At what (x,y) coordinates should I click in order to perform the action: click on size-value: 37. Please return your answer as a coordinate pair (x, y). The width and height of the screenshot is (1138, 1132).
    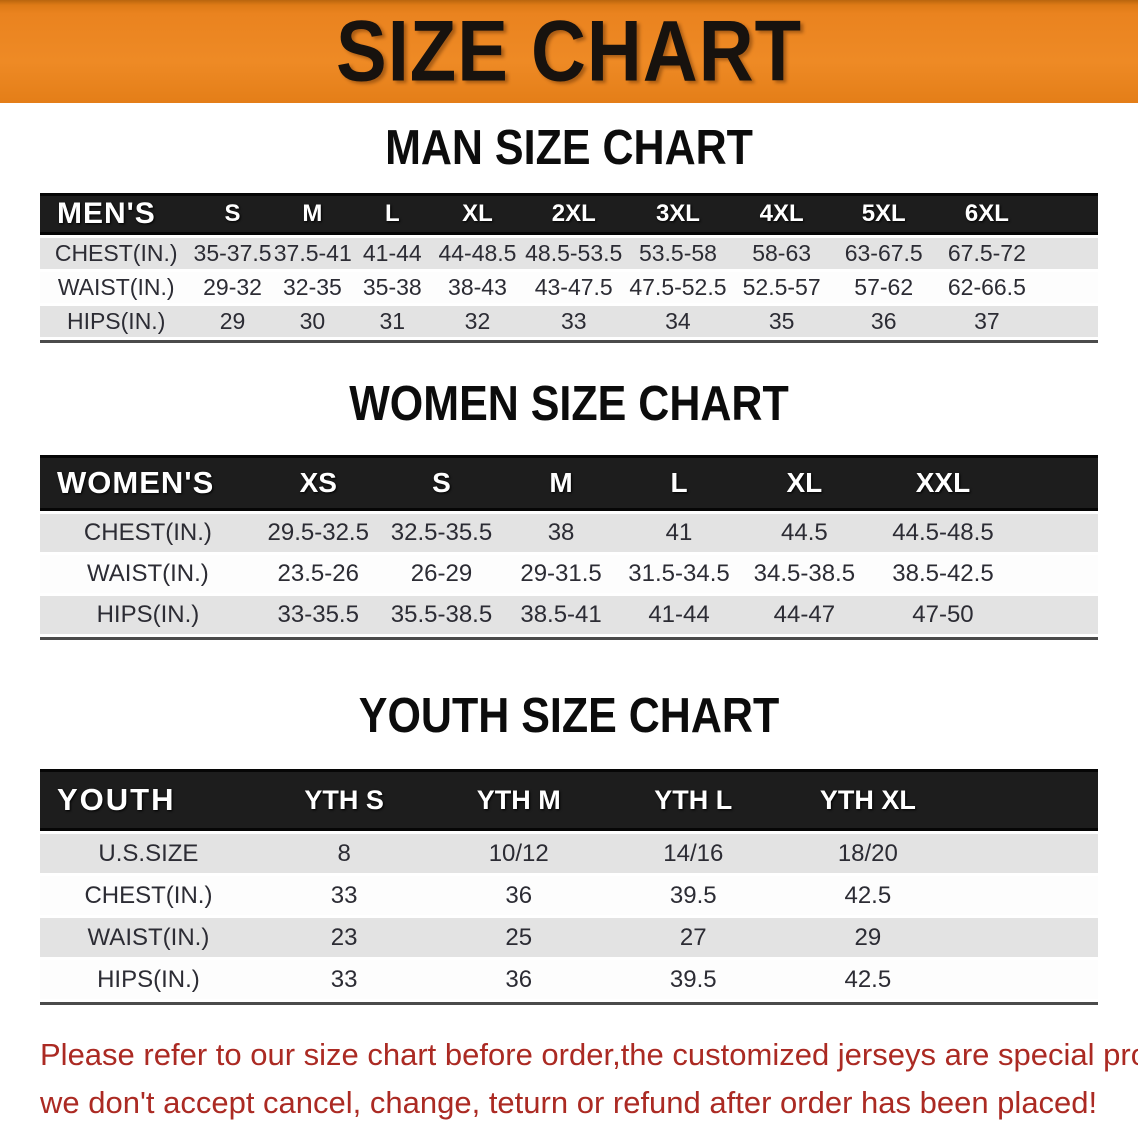
    Looking at the image, I should click on (987, 321).